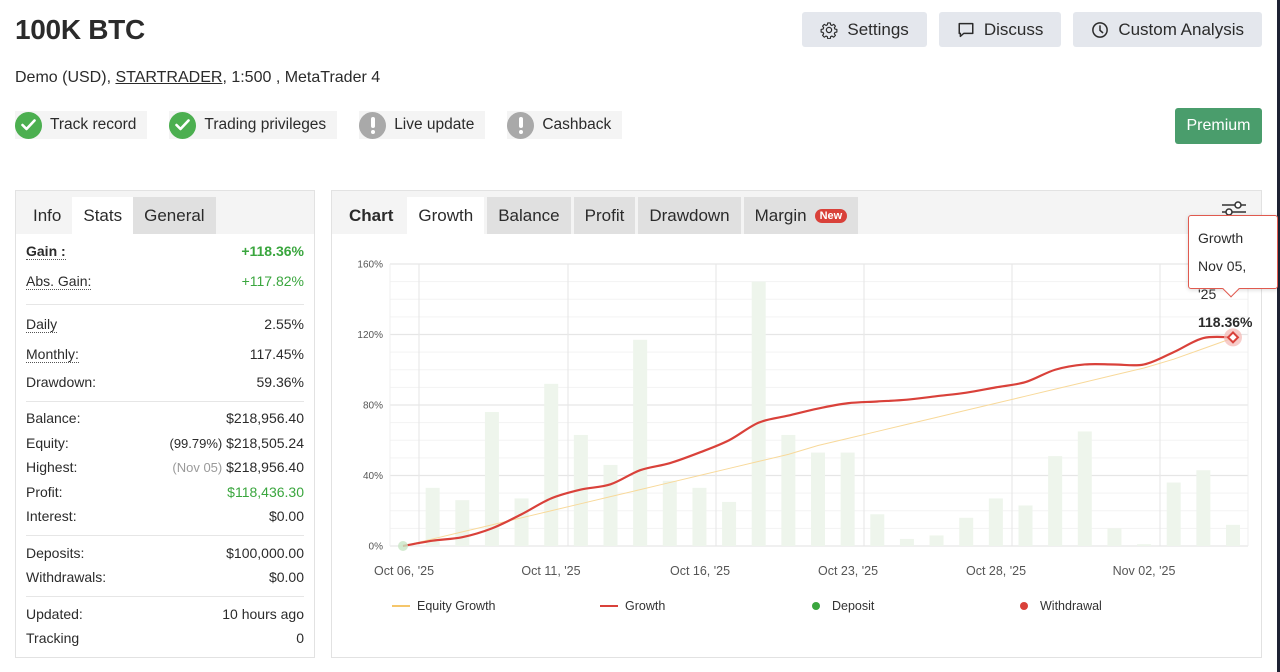 This screenshot has width=1280, height=672. What do you see at coordinates (265, 552) in the screenshot?
I see `stat-value: $100,000.00` at bounding box center [265, 552].